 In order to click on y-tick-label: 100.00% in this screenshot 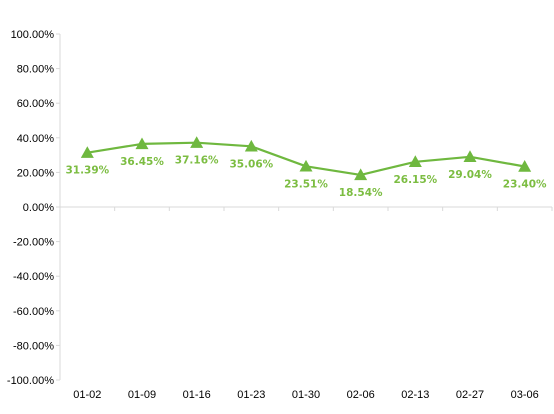, I will do `click(33, 35)`.